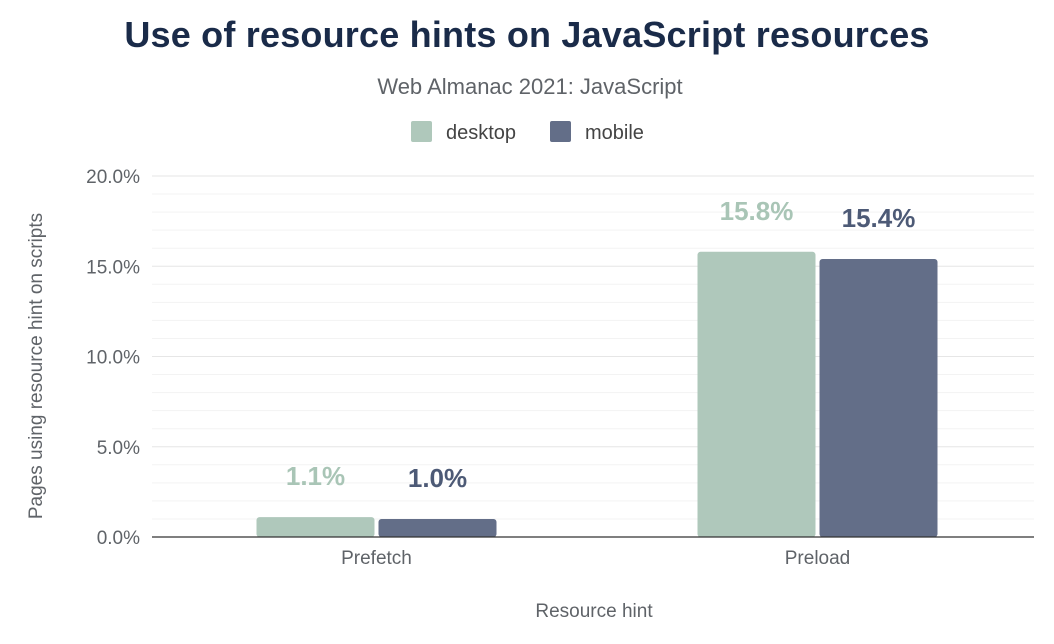 The height and width of the screenshot is (644, 1054). I want to click on legend-swatch-desktop, so click(421, 131).